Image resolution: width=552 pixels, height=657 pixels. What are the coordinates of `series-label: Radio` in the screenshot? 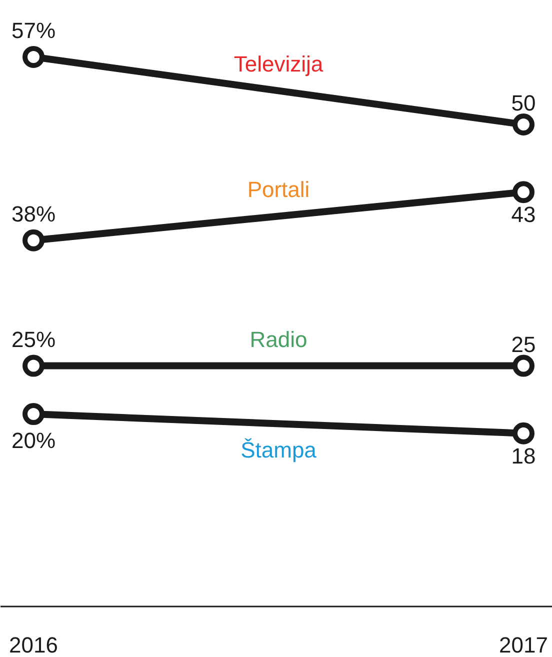 It's located at (279, 339).